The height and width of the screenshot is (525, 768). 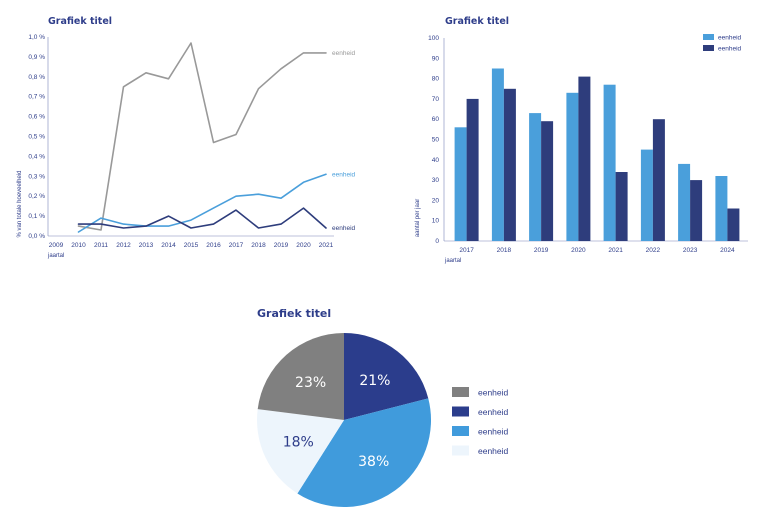 What do you see at coordinates (20, 203) in the screenshot?
I see `line-chart-ylabel: % van totale hoeveelheid` at bounding box center [20, 203].